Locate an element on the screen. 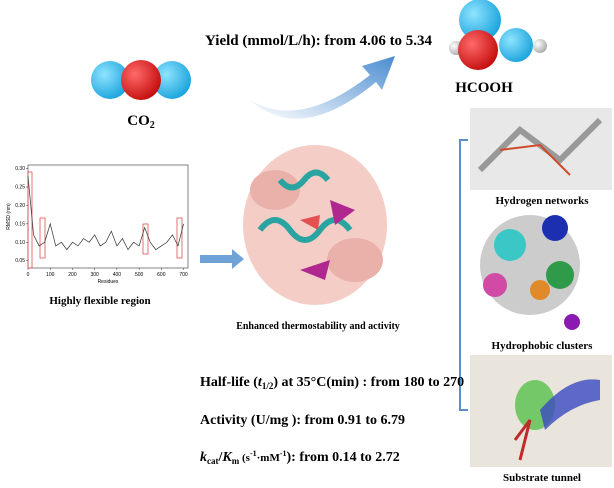  activity-text: Activity (U/mg ): from 0.91 to 6.79 is located at coordinates (302, 420).